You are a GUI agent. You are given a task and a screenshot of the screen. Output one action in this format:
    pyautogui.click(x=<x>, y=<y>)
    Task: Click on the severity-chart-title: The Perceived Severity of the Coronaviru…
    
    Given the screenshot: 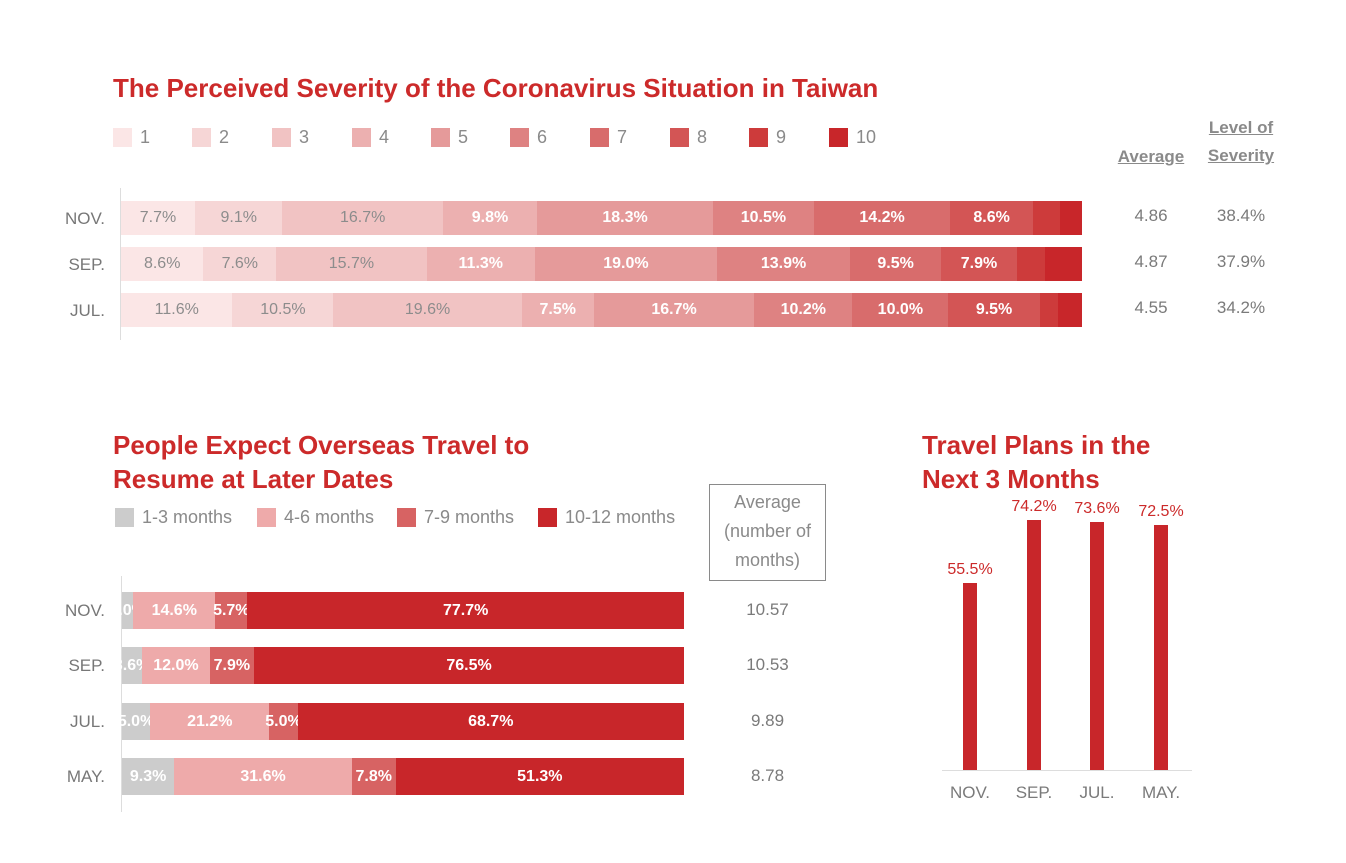 What is the action you would take?
    pyautogui.click(x=496, y=88)
    